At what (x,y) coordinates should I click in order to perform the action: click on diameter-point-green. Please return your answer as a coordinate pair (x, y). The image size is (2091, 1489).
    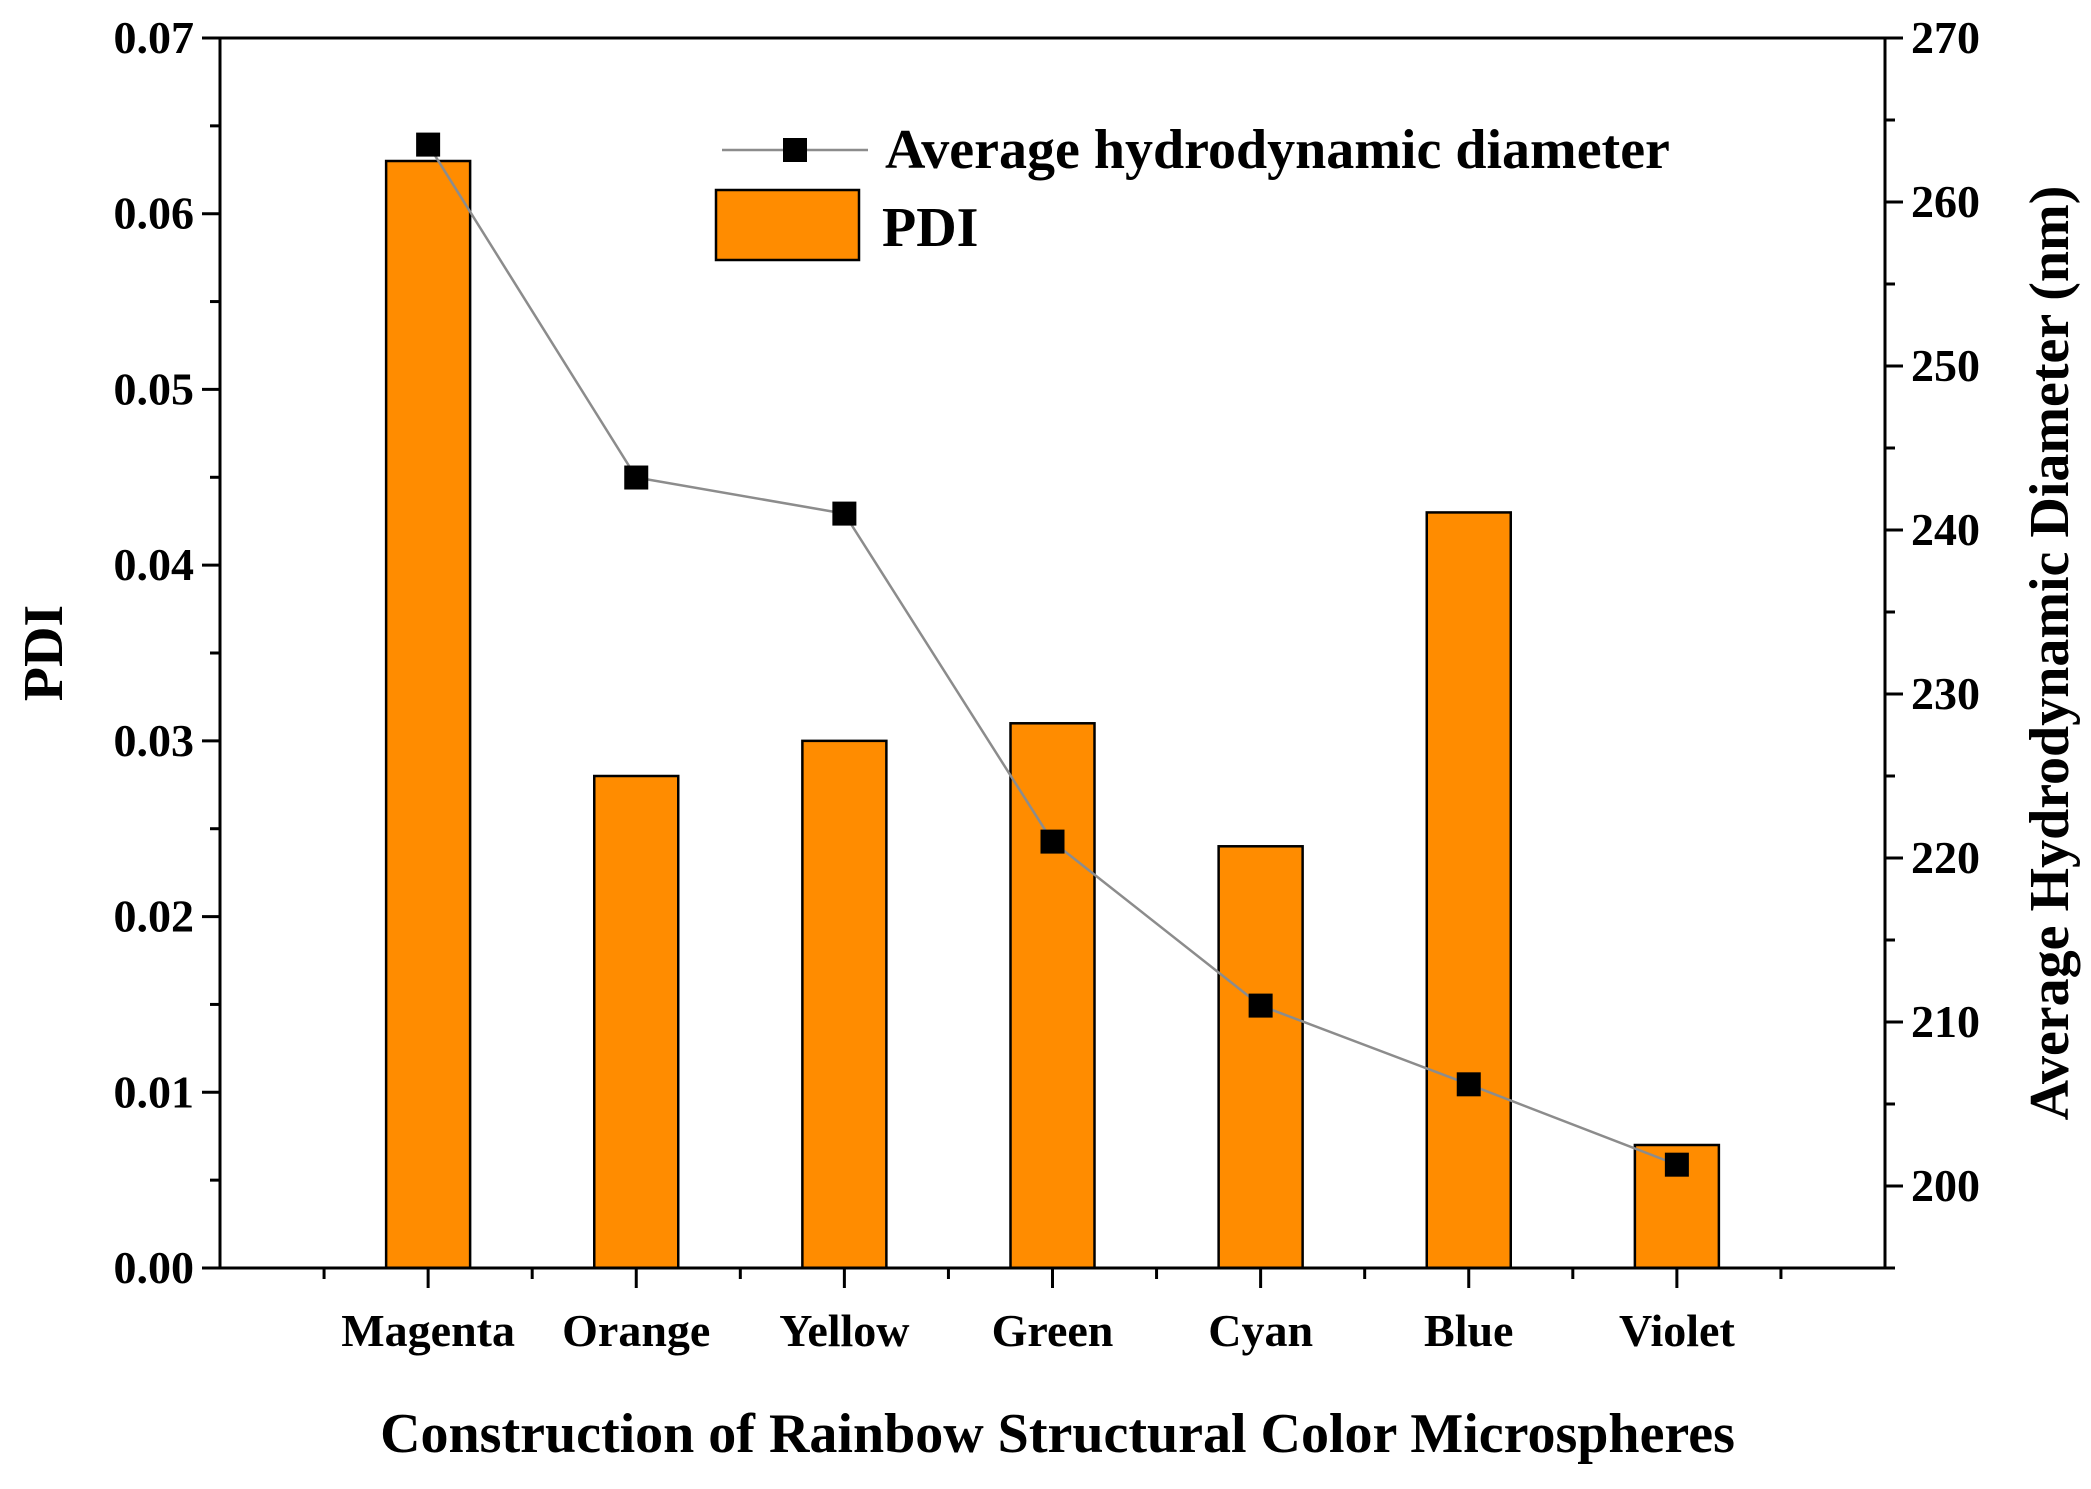
    Looking at the image, I should click on (1052, 841).